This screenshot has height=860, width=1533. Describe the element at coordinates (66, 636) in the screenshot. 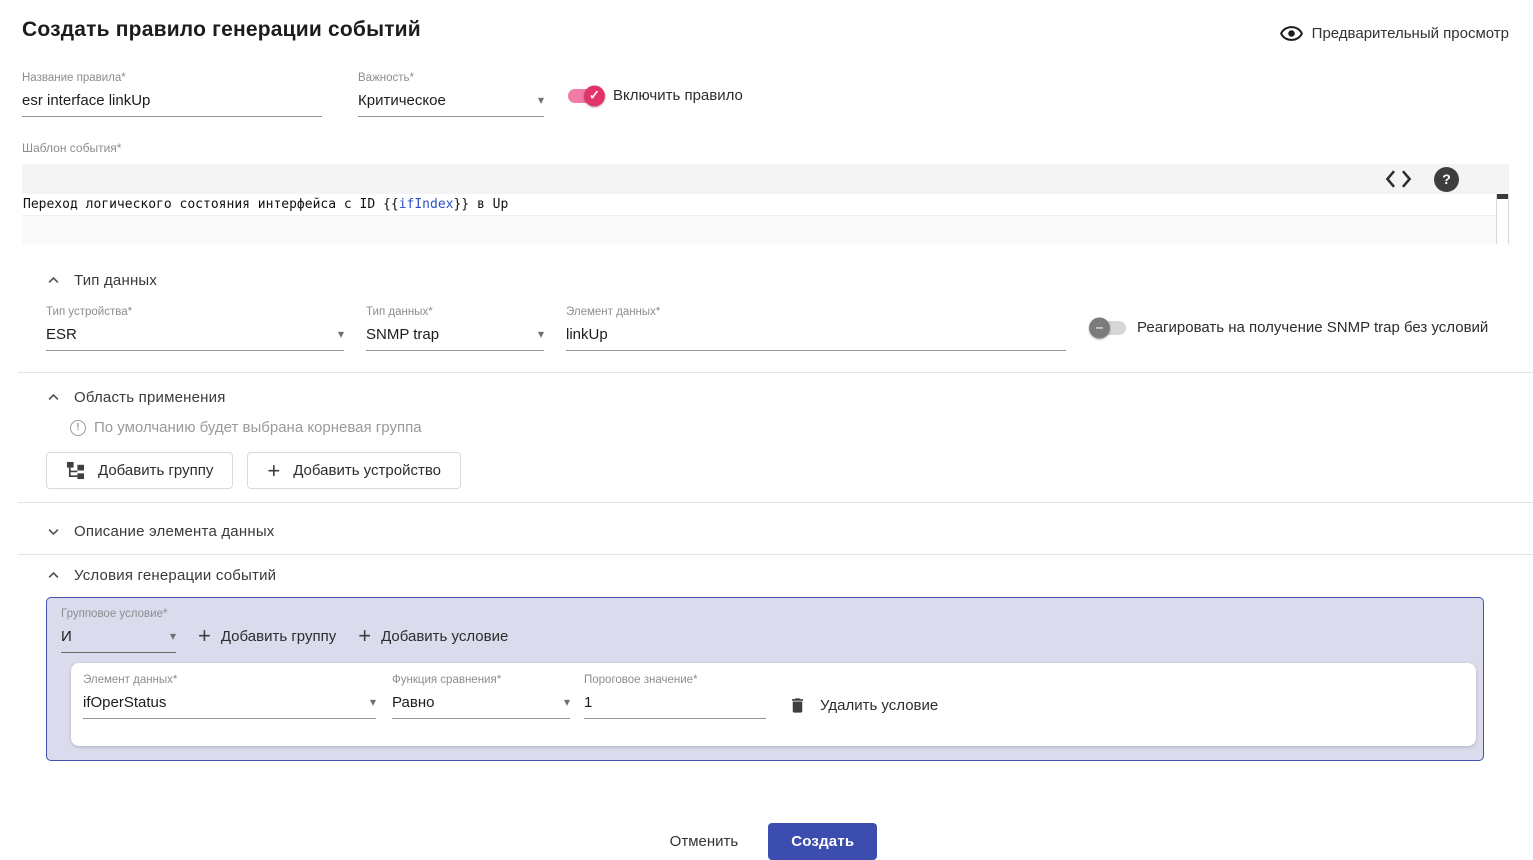

I see `group-condition-value: И` at that location.